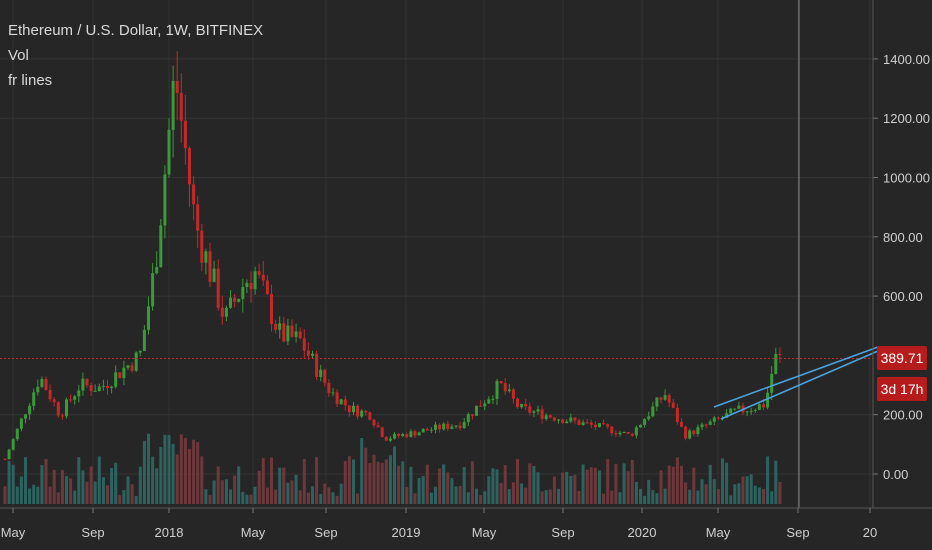 The width and height of the screenshot is (932, 550). Describe the element at coordinates (797, 532) in the screenshot. I see `x-tick-label: Sep` at that location.